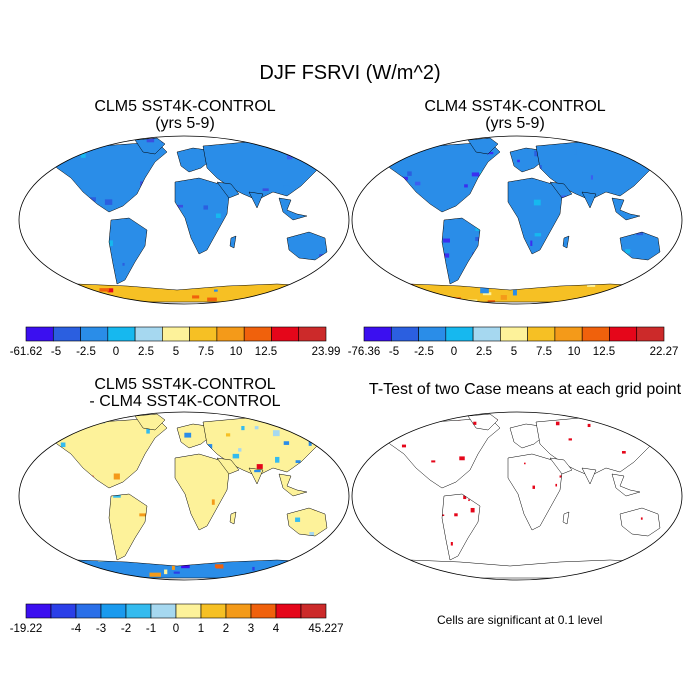  What do you see at coordinates (325, 629) in the screenshot?
I see `colorbar-3-label-12: 45.227` at bounding box center [325, 629].